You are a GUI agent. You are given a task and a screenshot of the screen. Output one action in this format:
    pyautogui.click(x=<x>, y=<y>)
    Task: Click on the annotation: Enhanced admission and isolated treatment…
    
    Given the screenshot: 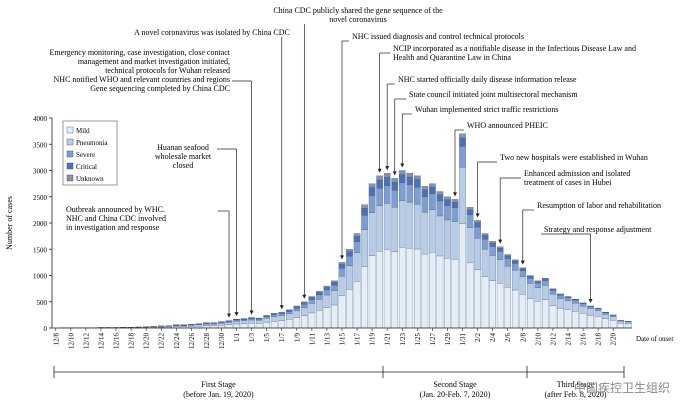 What is the action you would take?
    pyautogui.click(x=564, y=206)
    